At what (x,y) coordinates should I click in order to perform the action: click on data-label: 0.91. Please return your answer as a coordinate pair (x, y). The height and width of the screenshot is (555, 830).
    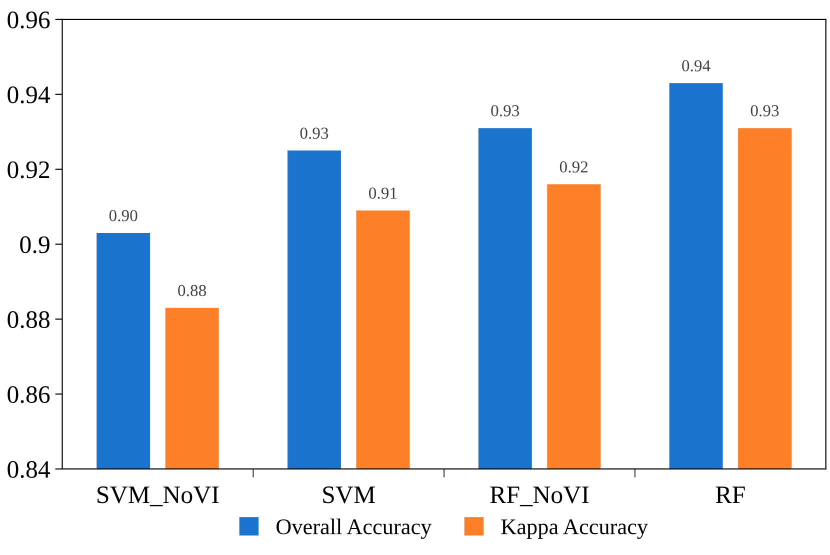
    Looking at the image, I should click on (383, 193).